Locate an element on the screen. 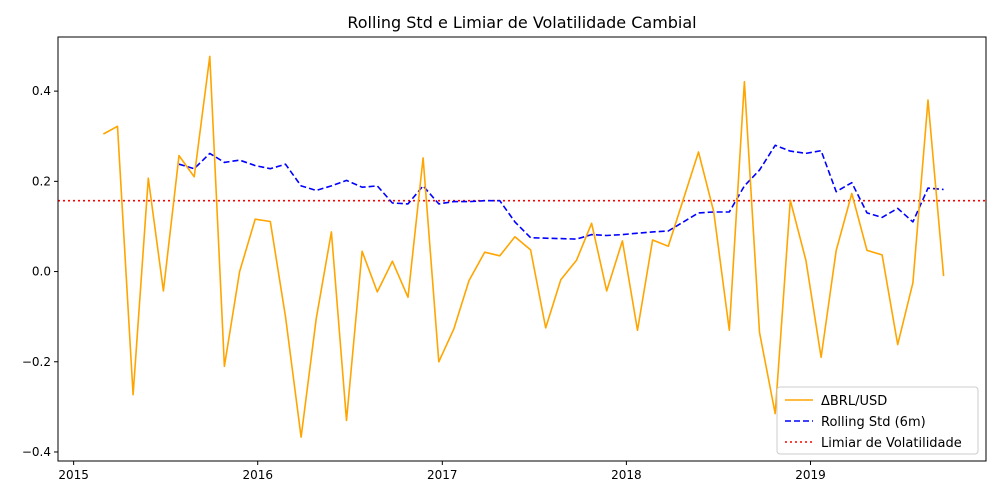 This screenshot has width=1000, height=500. legend-box is located at coordinates (877, 420).